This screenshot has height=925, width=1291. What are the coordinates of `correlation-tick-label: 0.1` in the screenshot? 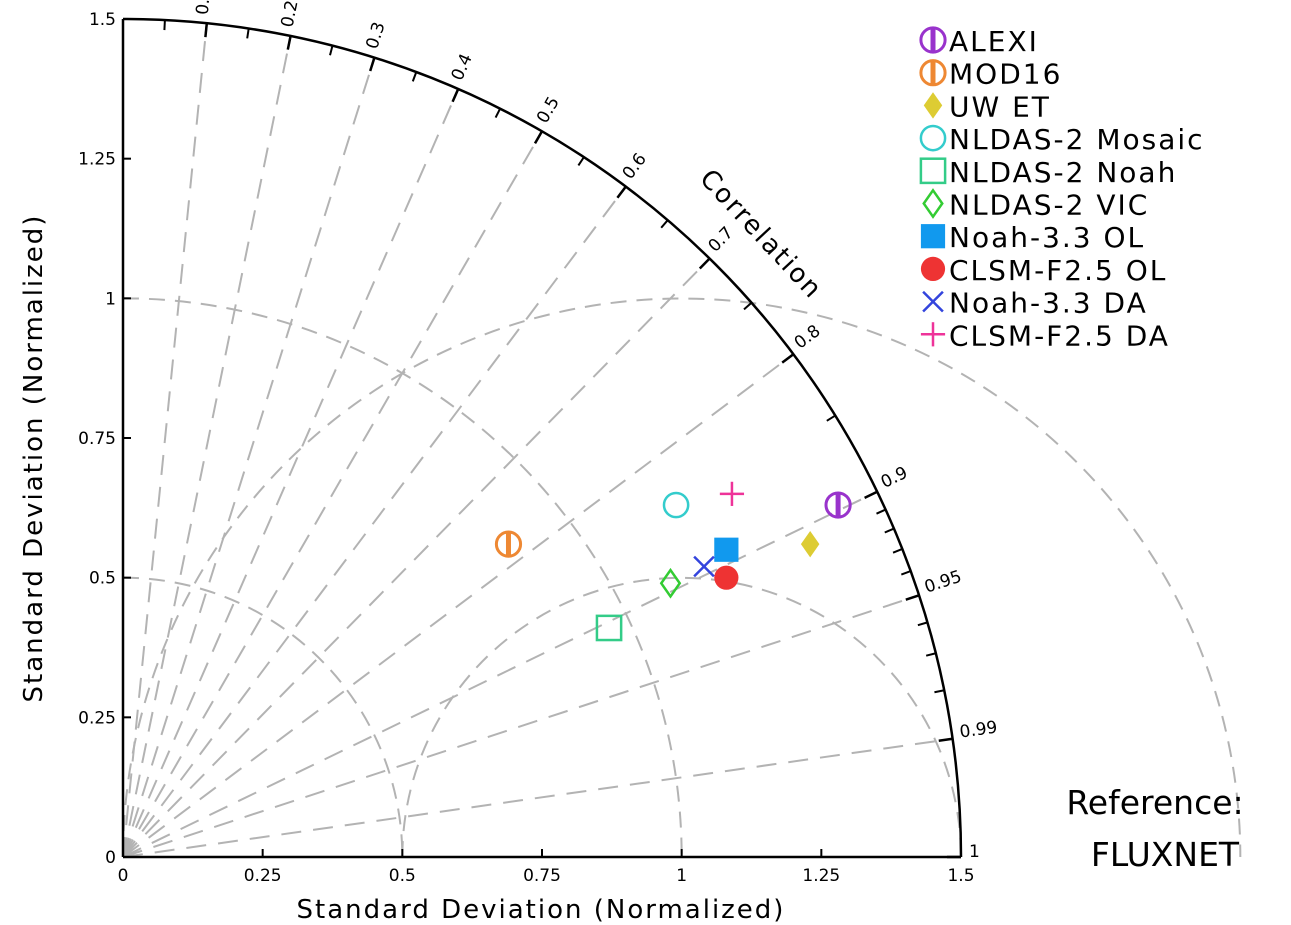 It's located at (204, 8).